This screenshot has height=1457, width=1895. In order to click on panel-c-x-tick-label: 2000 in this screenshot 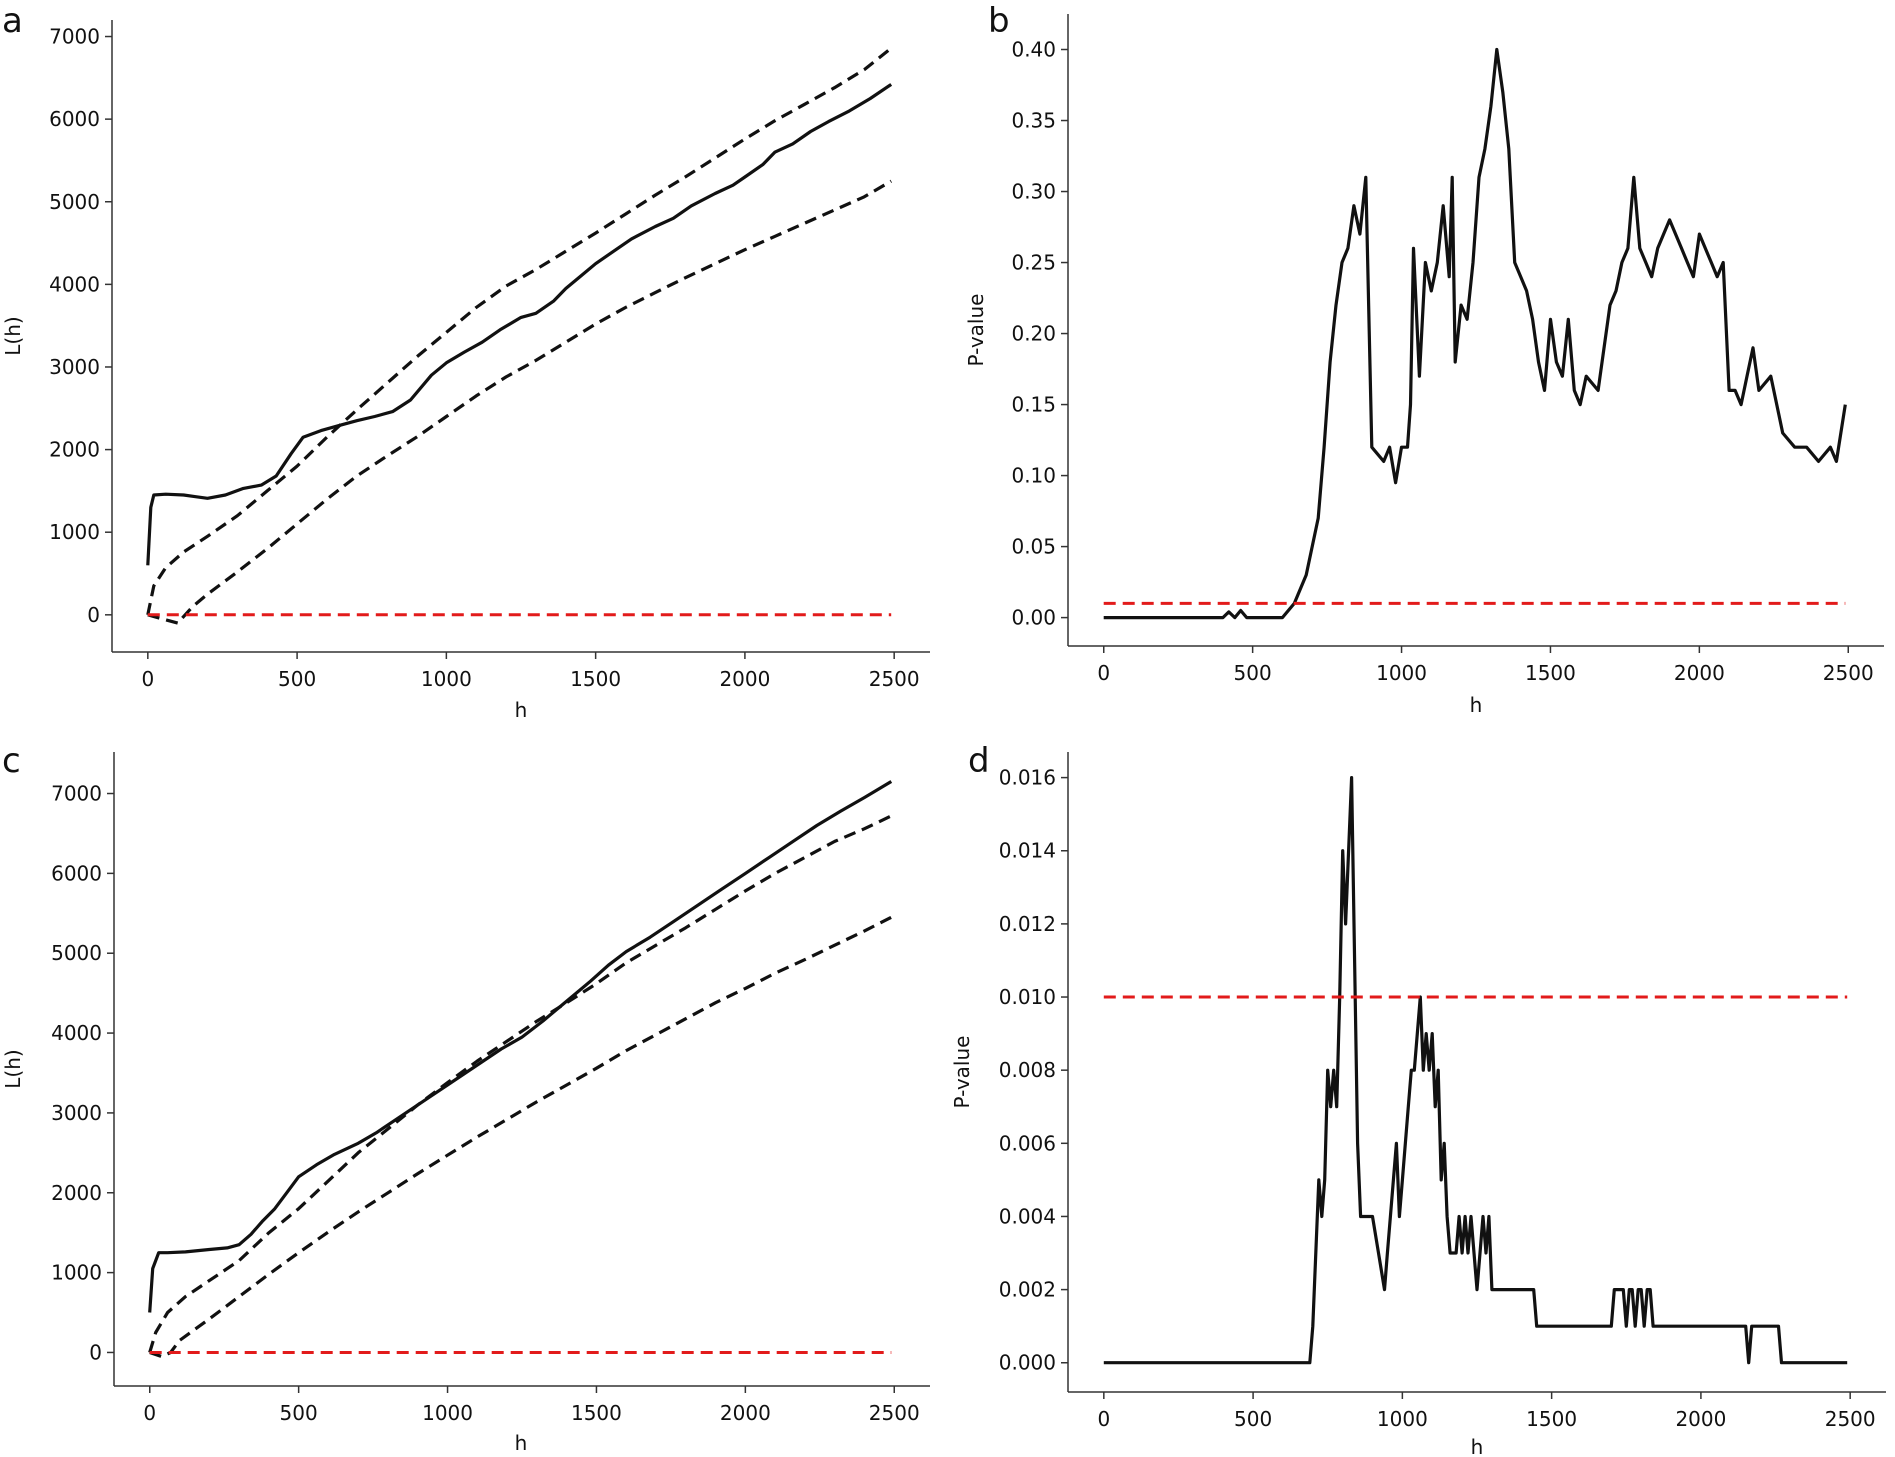, I will do `click(745, 1413)`.